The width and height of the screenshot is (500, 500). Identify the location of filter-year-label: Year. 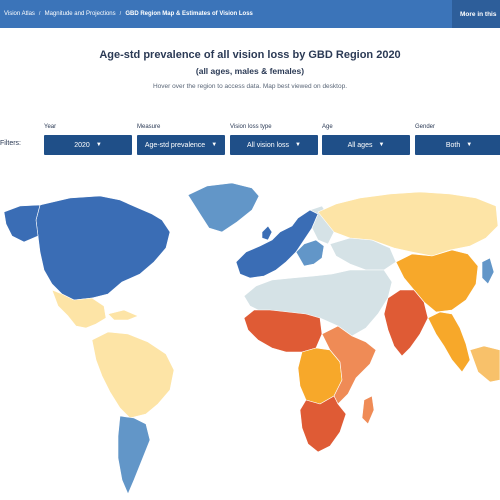
(50, 127).